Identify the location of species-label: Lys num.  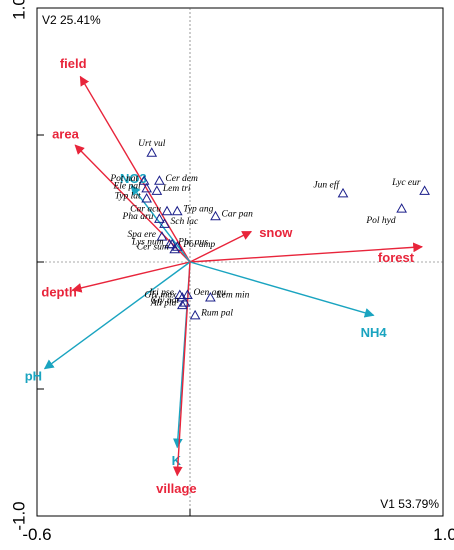
(147, 242).